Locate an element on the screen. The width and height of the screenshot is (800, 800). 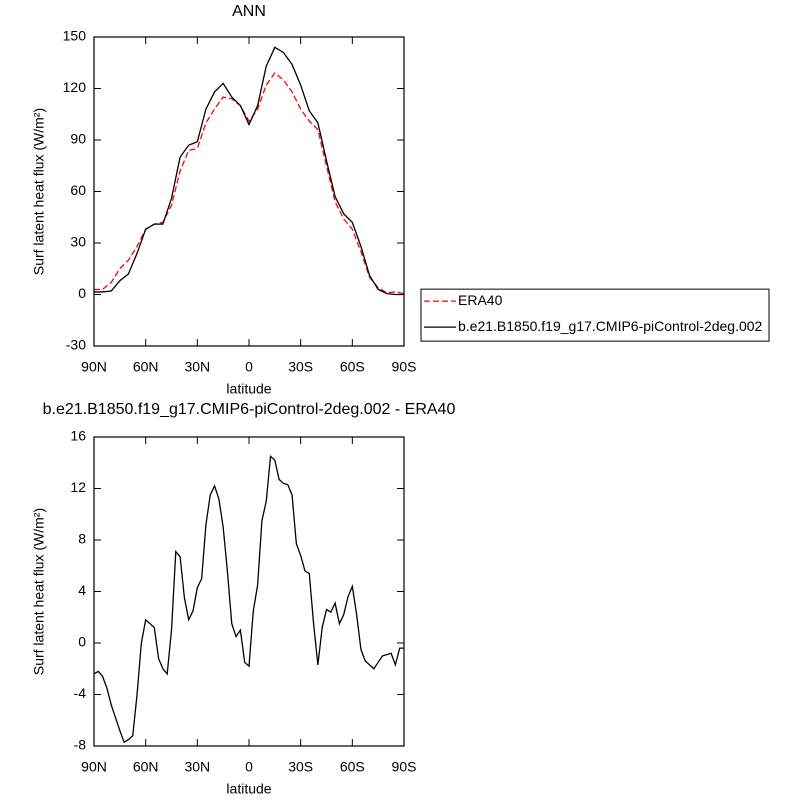
y-tick-label: 150 is located at coordinates (75, 36).